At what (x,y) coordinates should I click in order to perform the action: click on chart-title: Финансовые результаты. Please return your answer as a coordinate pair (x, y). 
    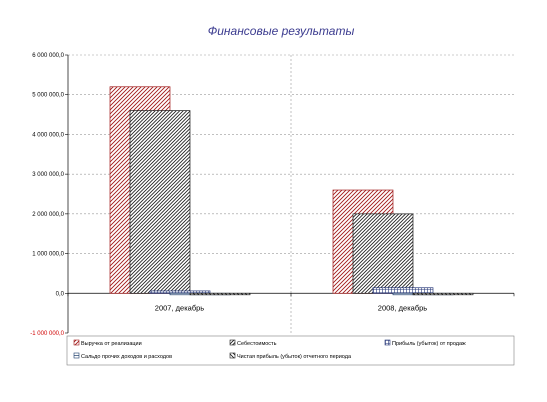
    Looking at the image, I should click on (281, 31).